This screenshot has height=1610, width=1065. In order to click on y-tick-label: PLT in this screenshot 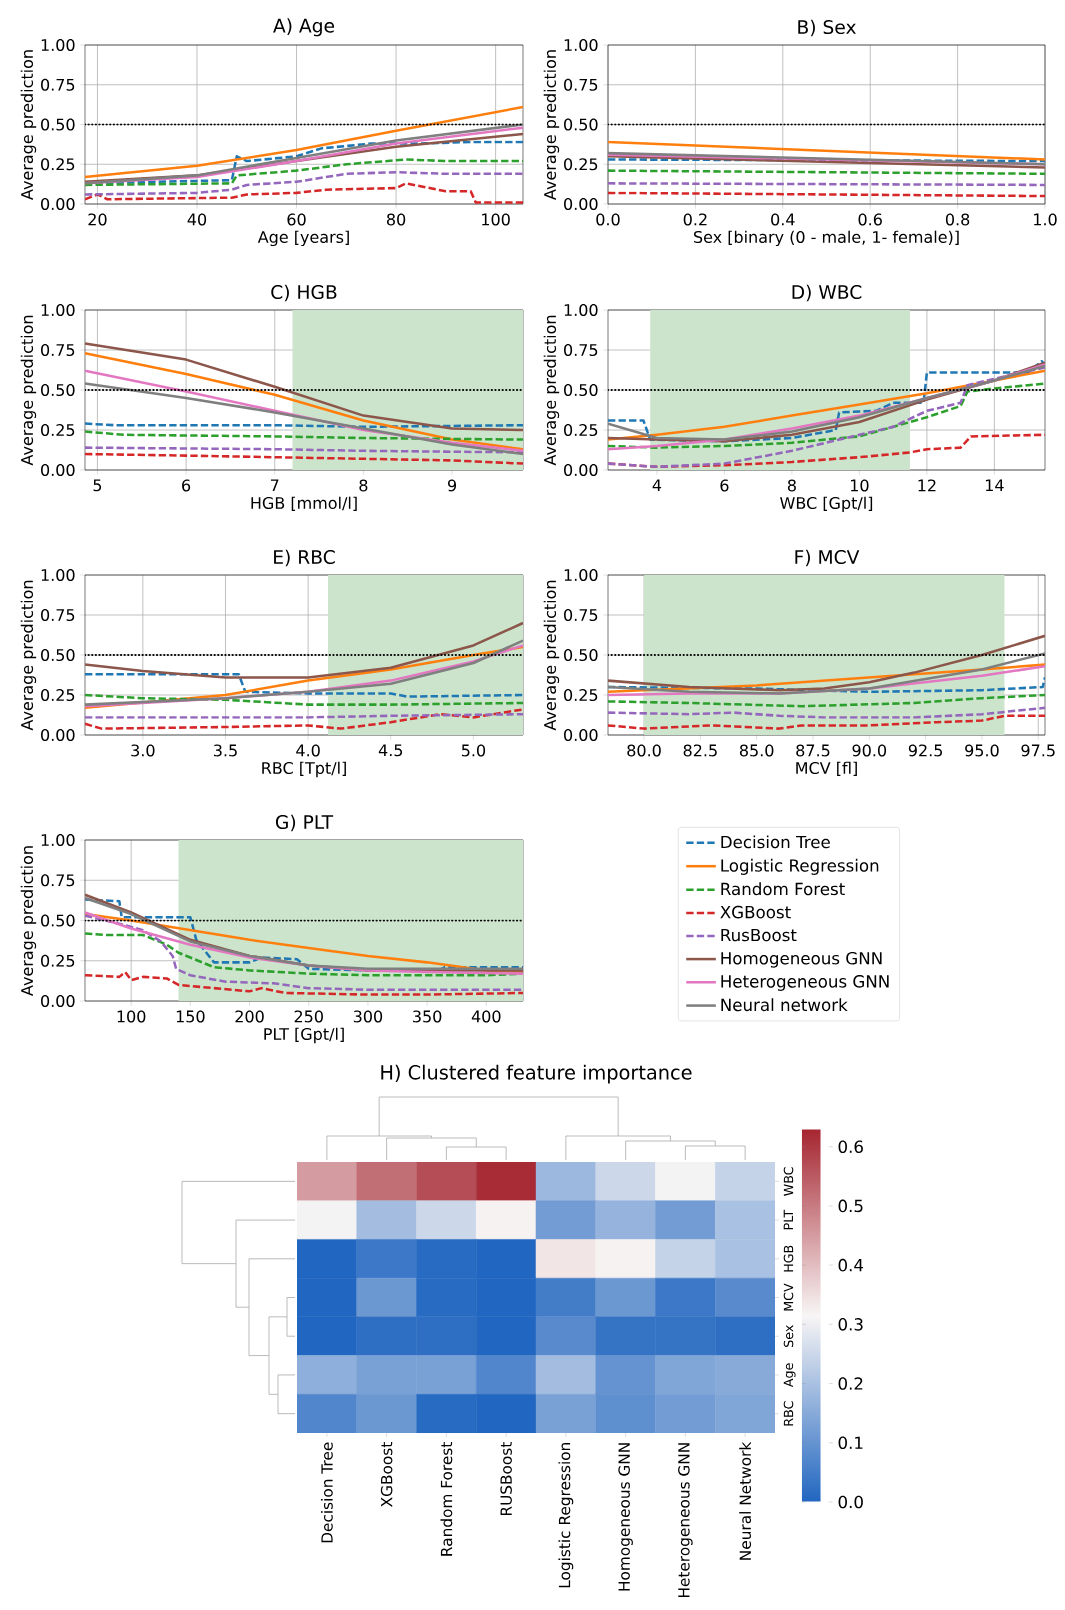, I will do `click(788, 1219)`.